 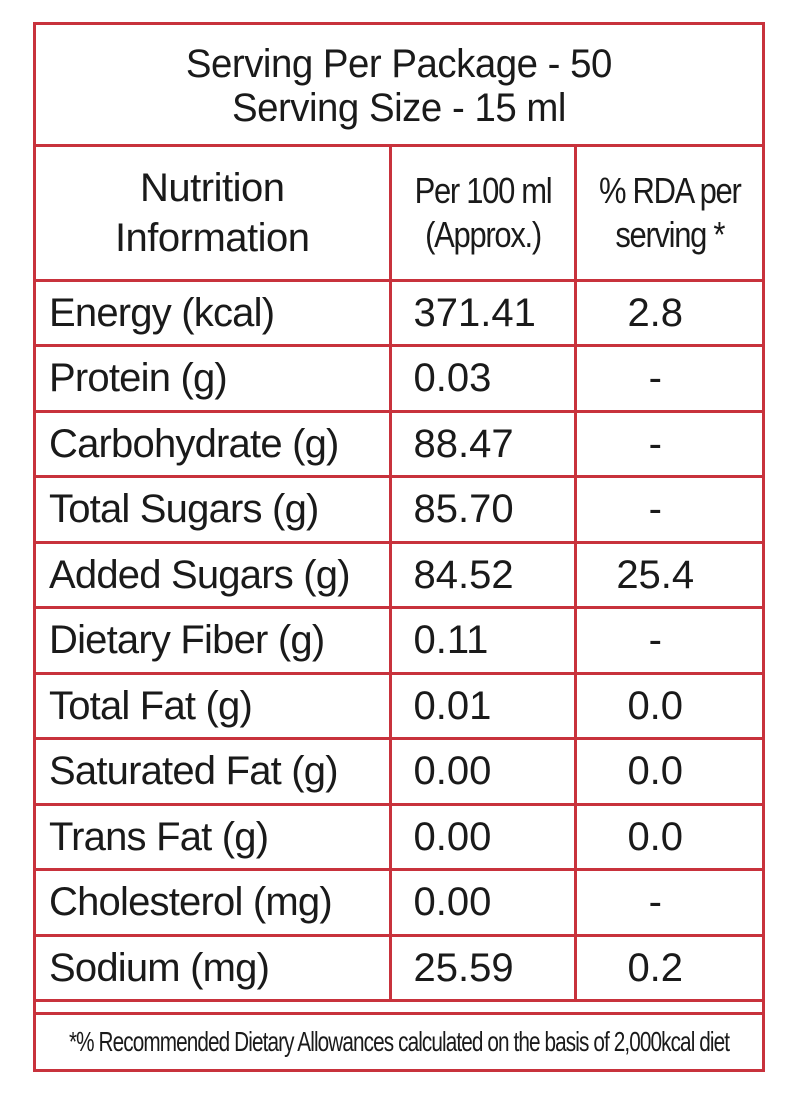 I want to click on nutrient-name: Saturated Fat (g), so click(x=214, y=771).